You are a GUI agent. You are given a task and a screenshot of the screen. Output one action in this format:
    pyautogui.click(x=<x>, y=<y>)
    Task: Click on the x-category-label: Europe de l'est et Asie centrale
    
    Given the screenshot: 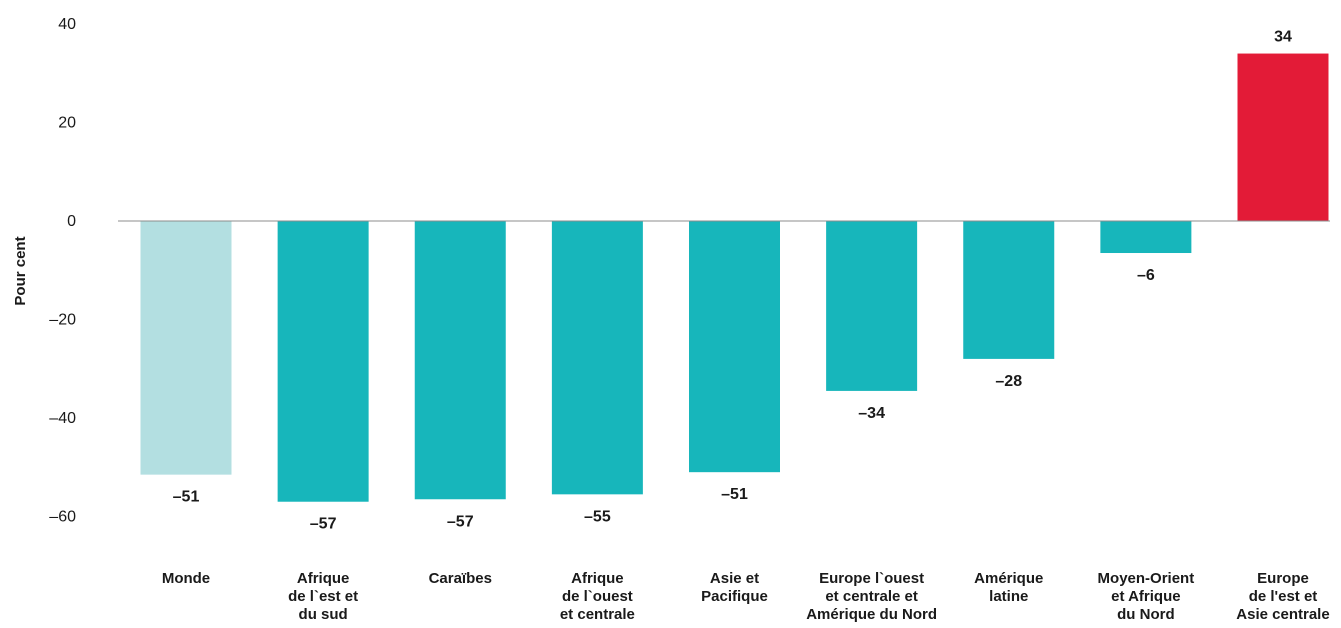 What is the action you would take?
    pyautogui.click(x=1282, y=596)
    